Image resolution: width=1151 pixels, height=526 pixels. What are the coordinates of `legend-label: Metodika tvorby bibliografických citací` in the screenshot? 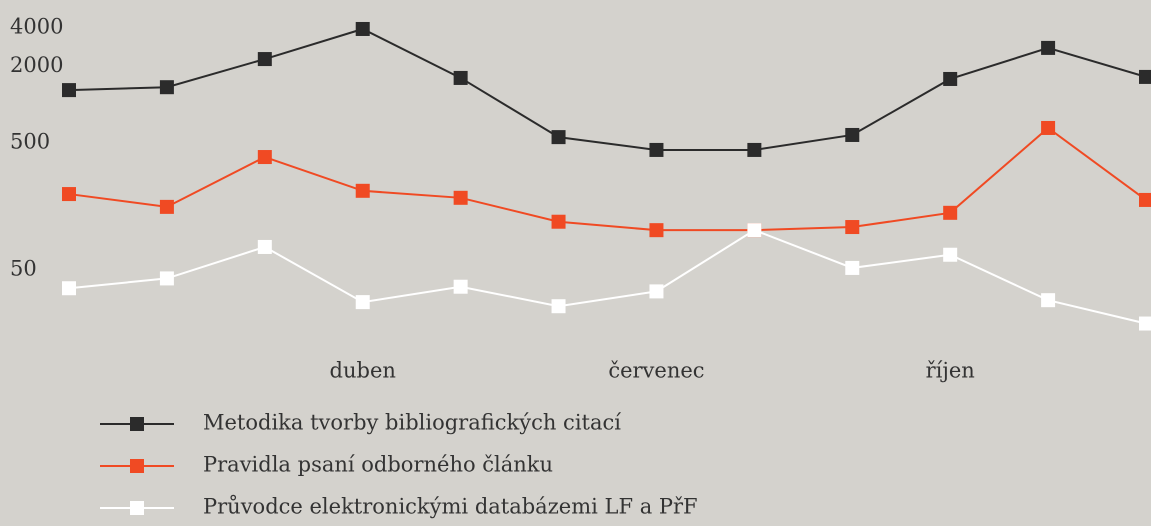 It's located at (412, 423).